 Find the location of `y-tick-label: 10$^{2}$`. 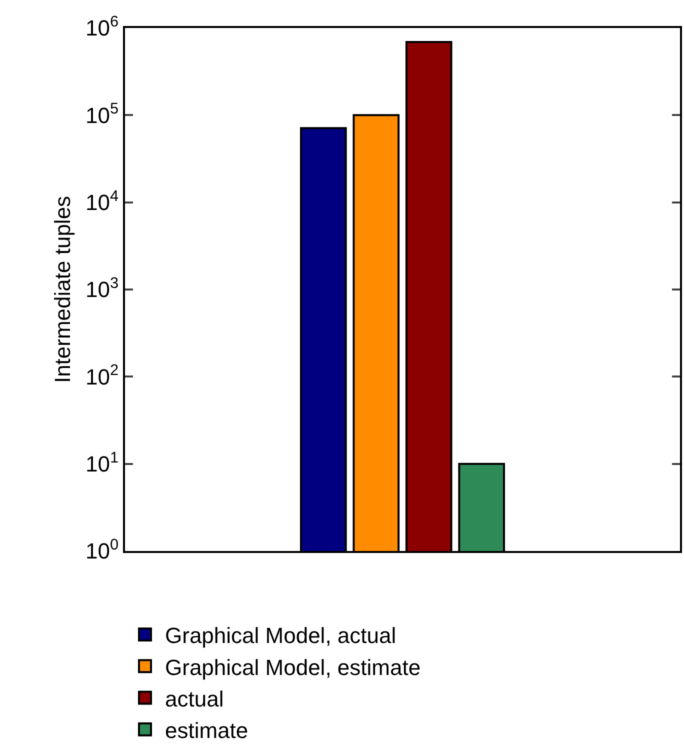

y-tick-label: 10$^{2}$ is located at coordinates (102, 376).